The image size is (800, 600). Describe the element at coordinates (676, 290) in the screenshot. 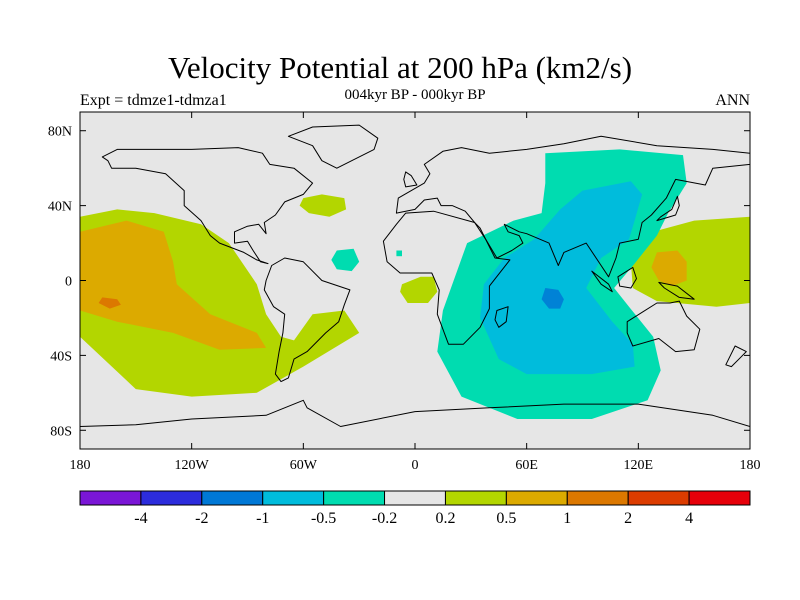

I see `coastline-new-guinea` at that location.